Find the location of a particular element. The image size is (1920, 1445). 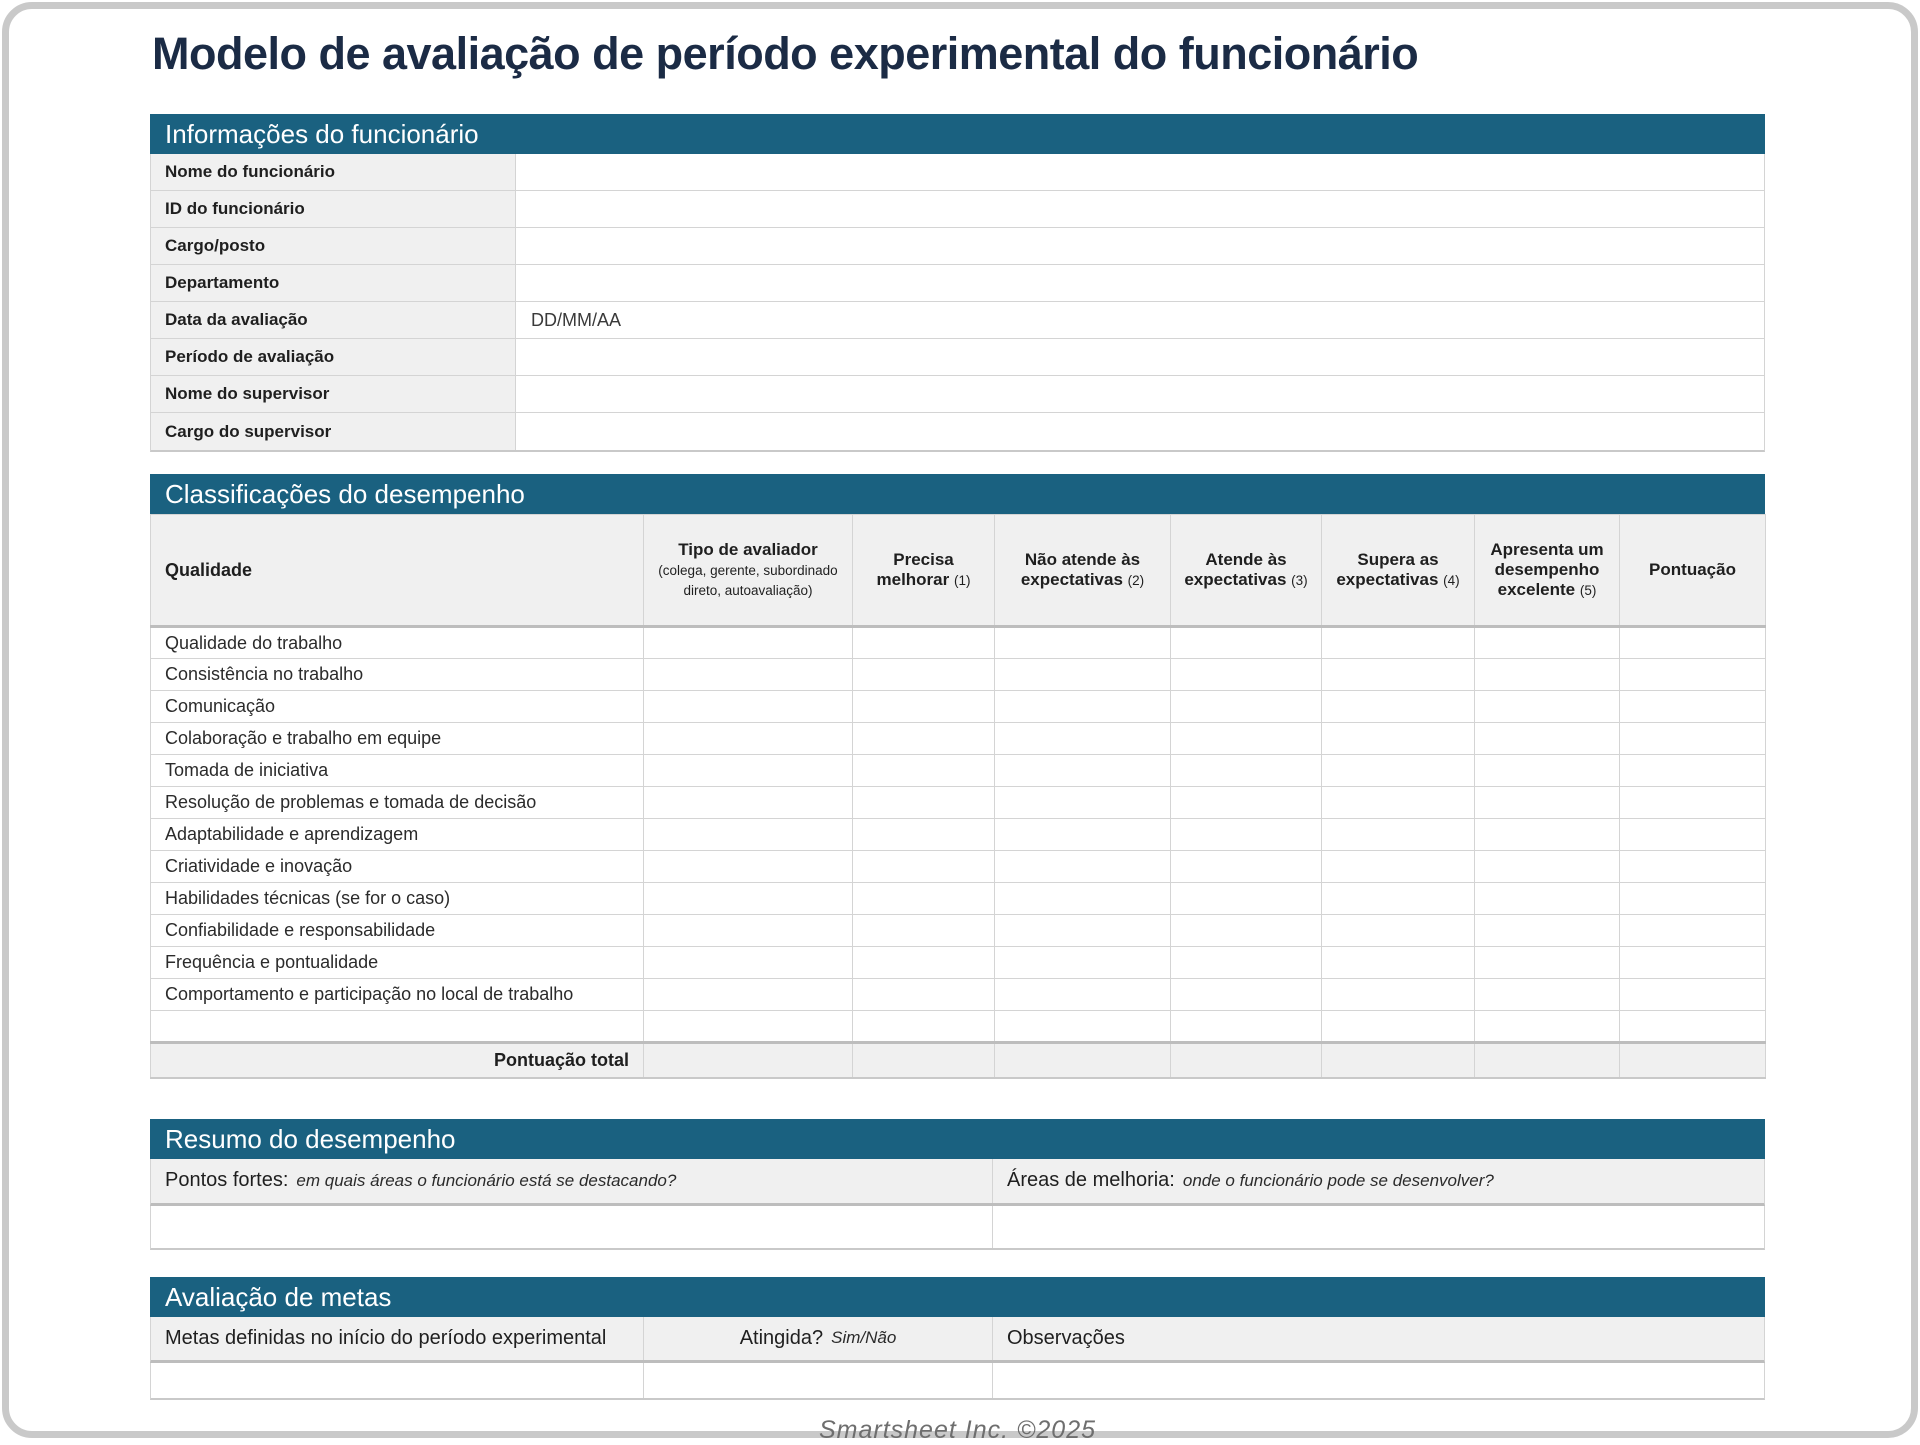

field-value-employee-id is located at coordinates (1140, 209).